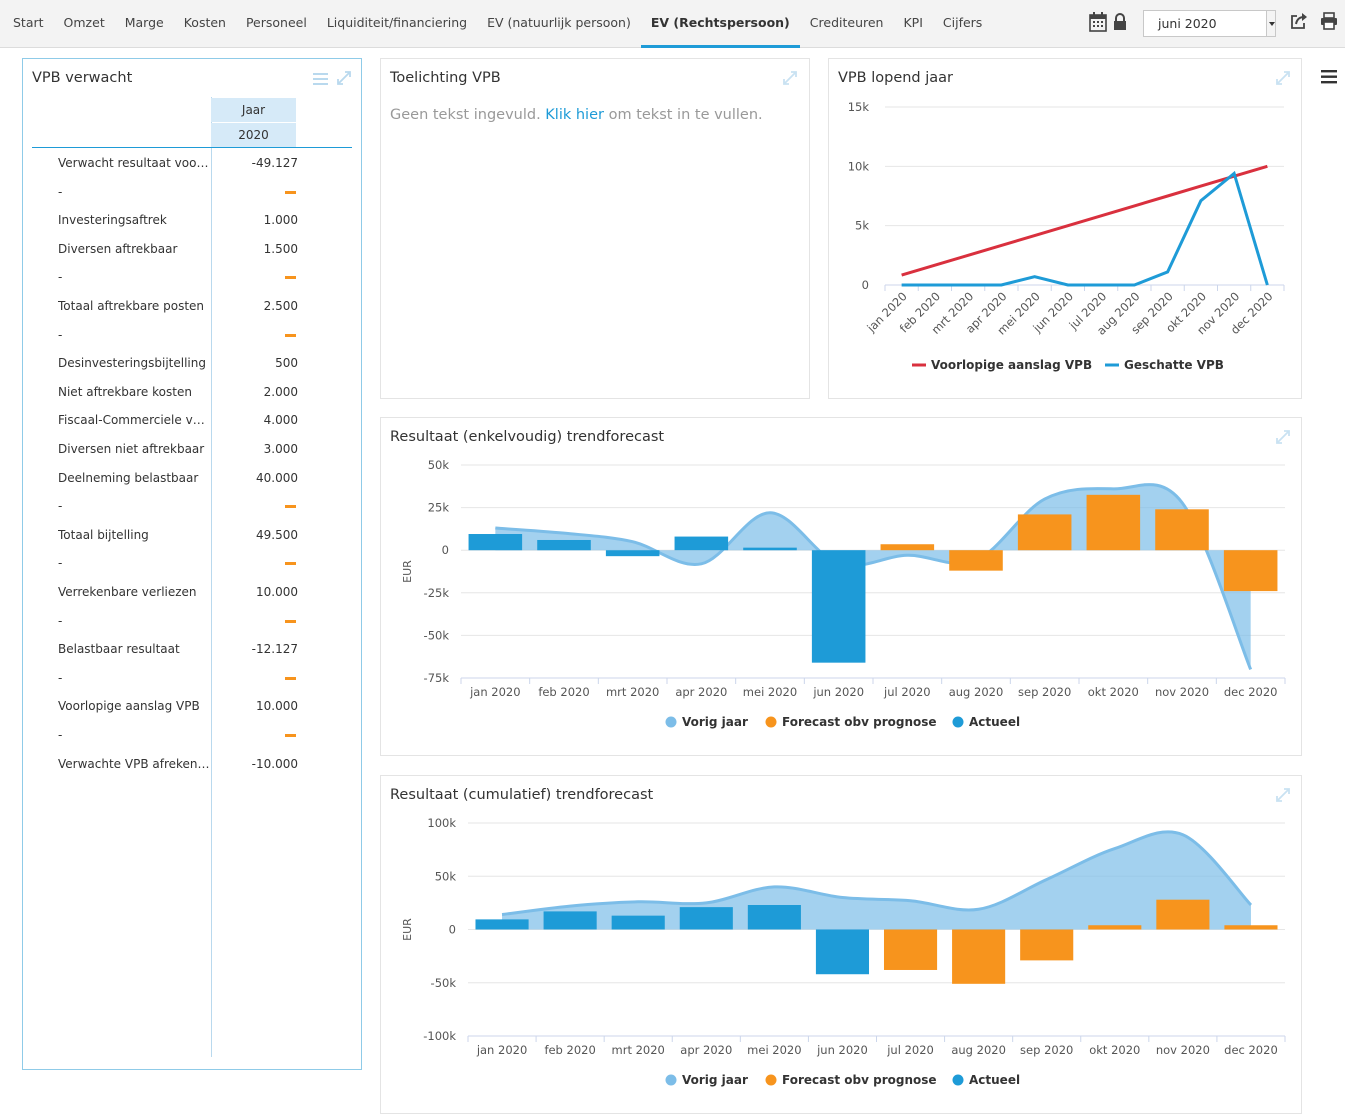  Describe the element at coordinates (119, 649) in the screenshot. I see `row-label: Belastbaar resultaat` at that location.